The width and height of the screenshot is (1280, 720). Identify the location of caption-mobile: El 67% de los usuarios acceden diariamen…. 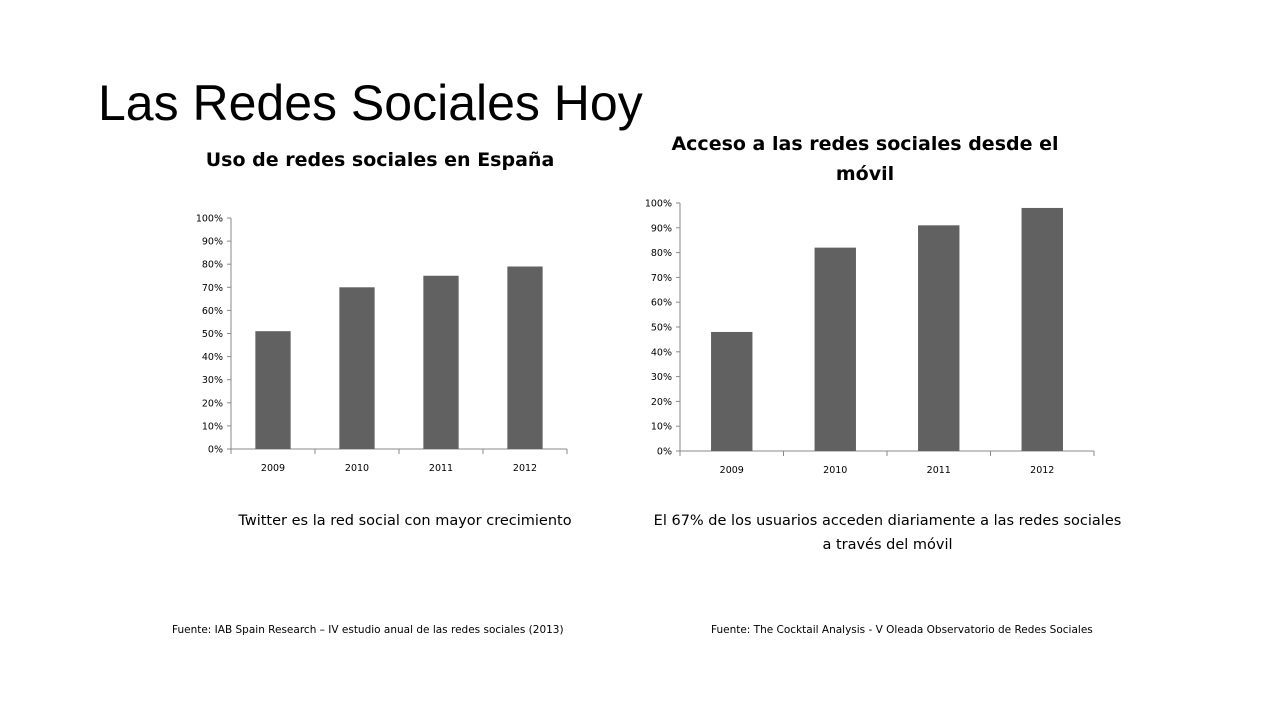
(887, 533).